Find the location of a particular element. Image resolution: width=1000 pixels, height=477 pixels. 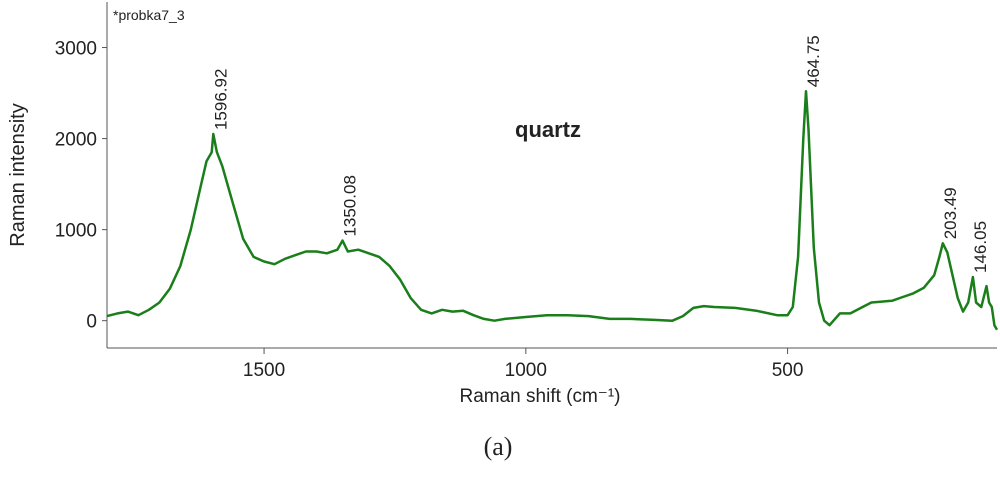

x-tick-label: 1000 is located at coordinates (526, 370).